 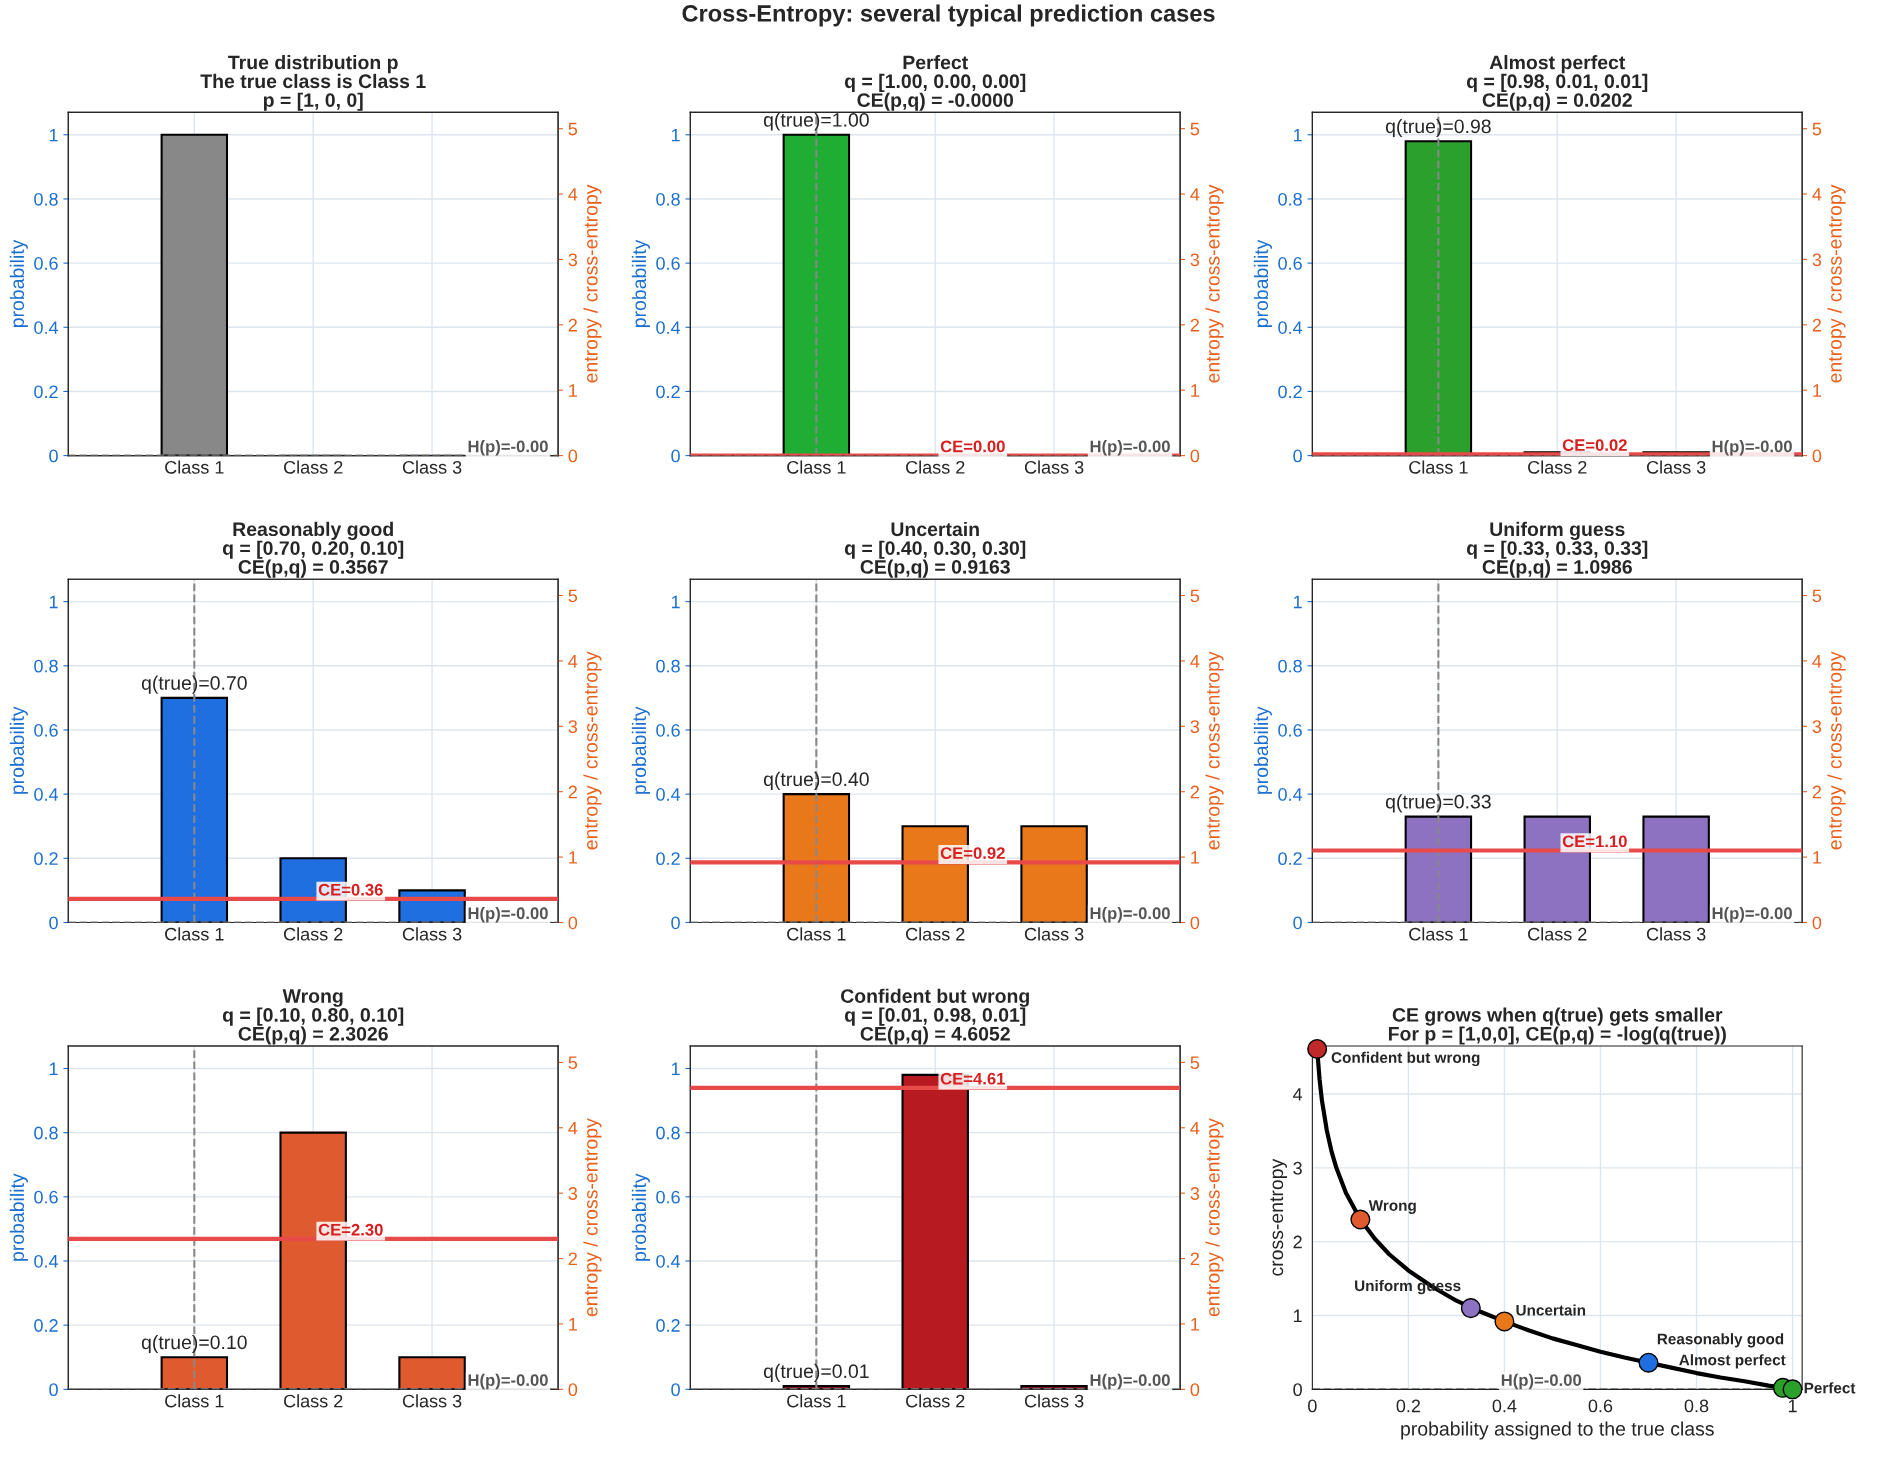 I want to click on series-label: Wrong, so click(x=1392, y=1207).